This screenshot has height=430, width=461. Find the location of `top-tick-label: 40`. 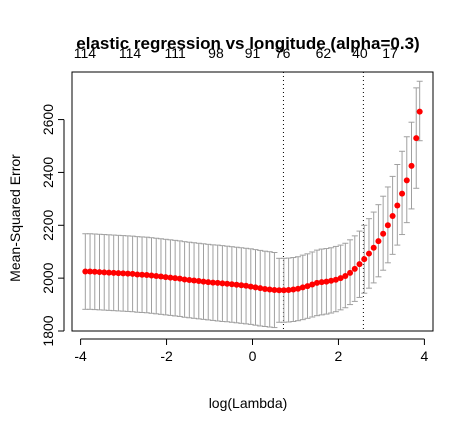

top-tick-label: 40 is located at coordinates (360, 53).